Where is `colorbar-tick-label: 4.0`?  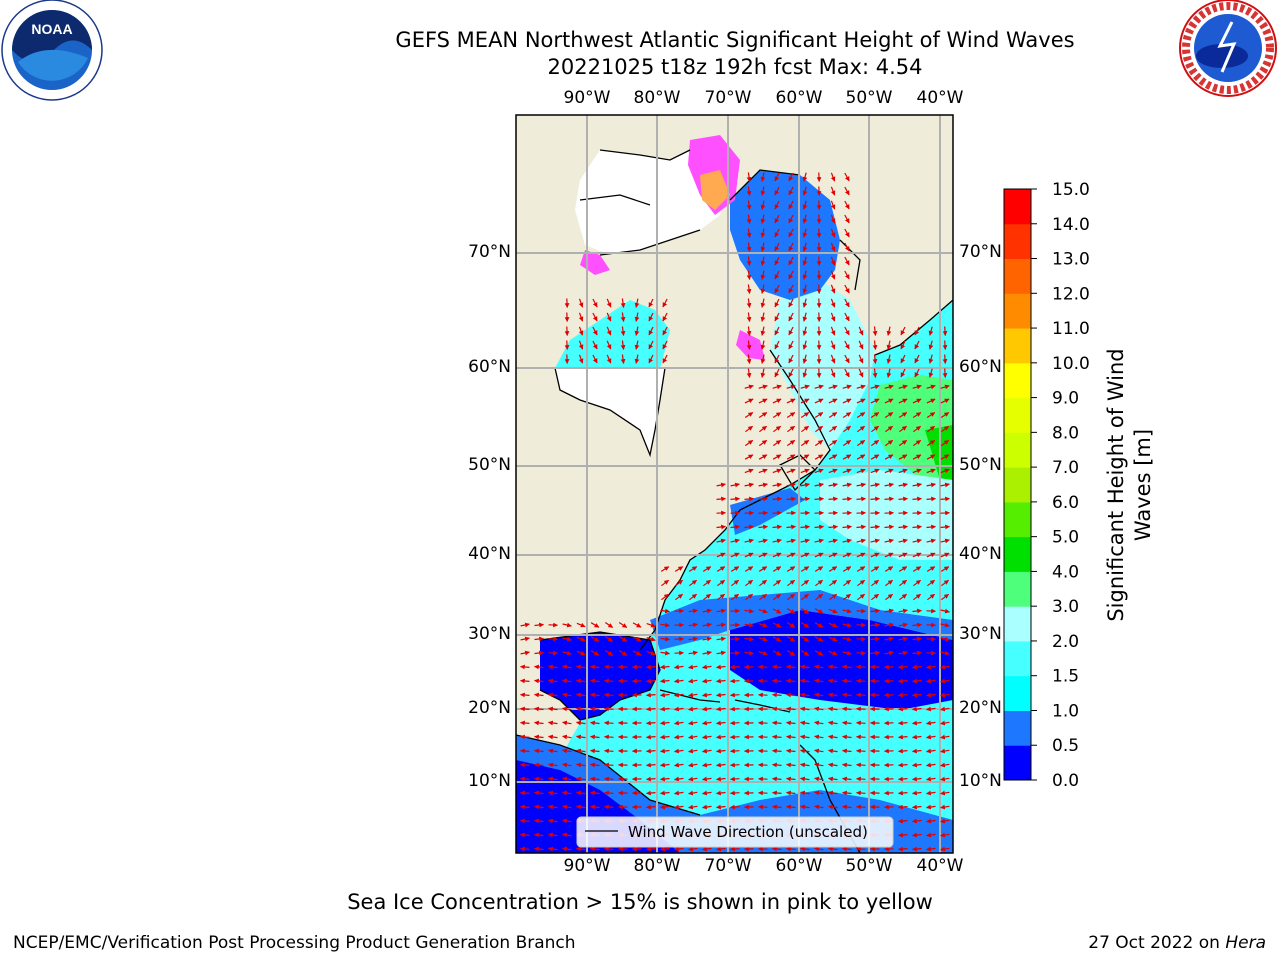
colorbar-tick-label: 4.0 is located at coordinates (1065, 572).